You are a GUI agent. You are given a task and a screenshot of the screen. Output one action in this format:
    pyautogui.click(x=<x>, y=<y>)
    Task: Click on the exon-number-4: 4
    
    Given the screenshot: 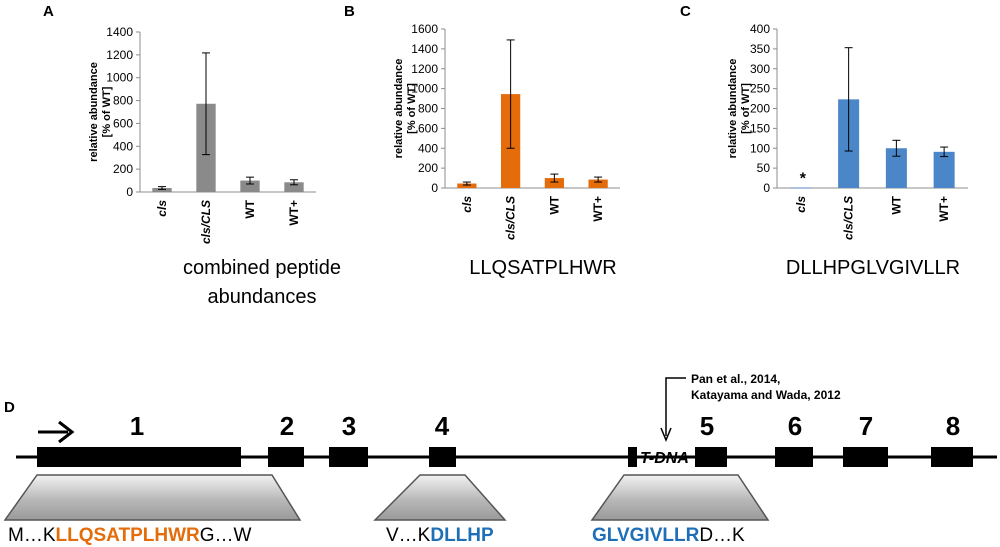 What is the action you would take?
    pyautogui.click(x=442, y=426)
    